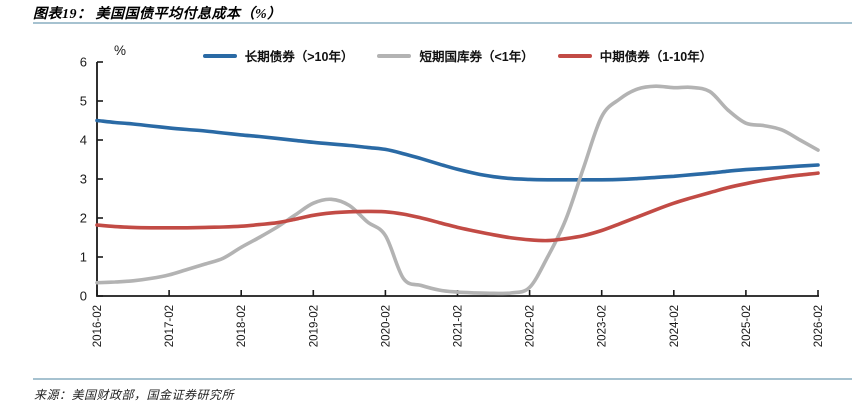  I want to click on legend-item-long-term: 长期债券（>10年）, so click(278, 55).